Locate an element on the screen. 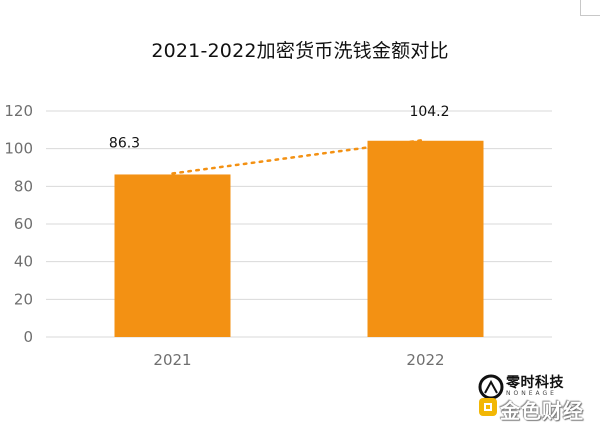 The image size is (600, 424). jinse-logo-icon is located at coordinates (488, 407).